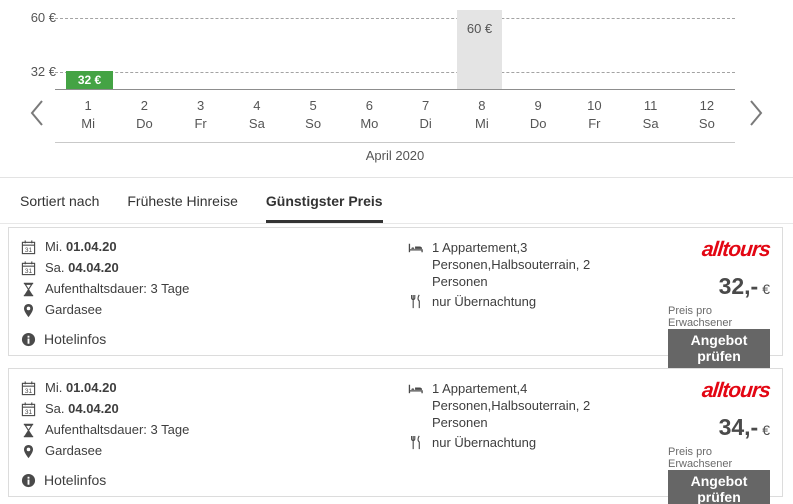  Describe the element at coordinates (395, 142) in the screenshot. I see `month-divider` at that location.